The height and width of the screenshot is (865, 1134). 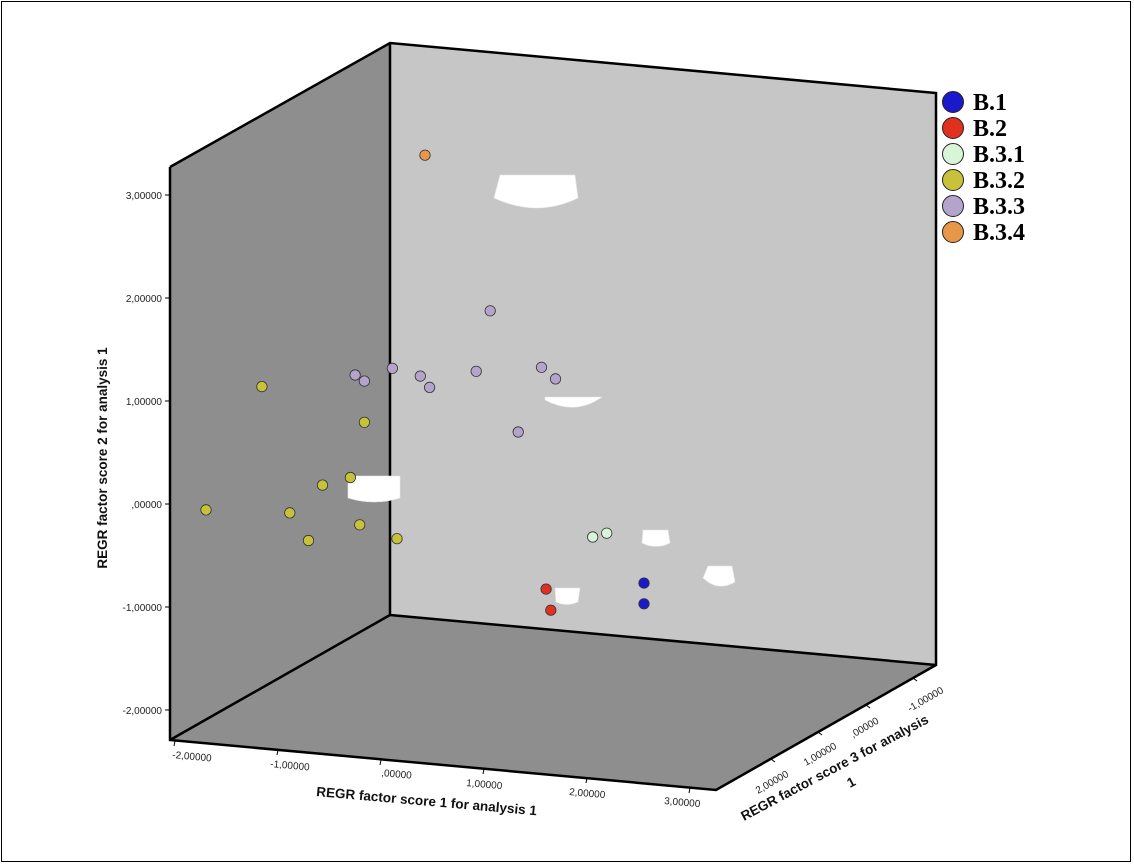 I want to click on z-axis, so click(x=844, y=720).